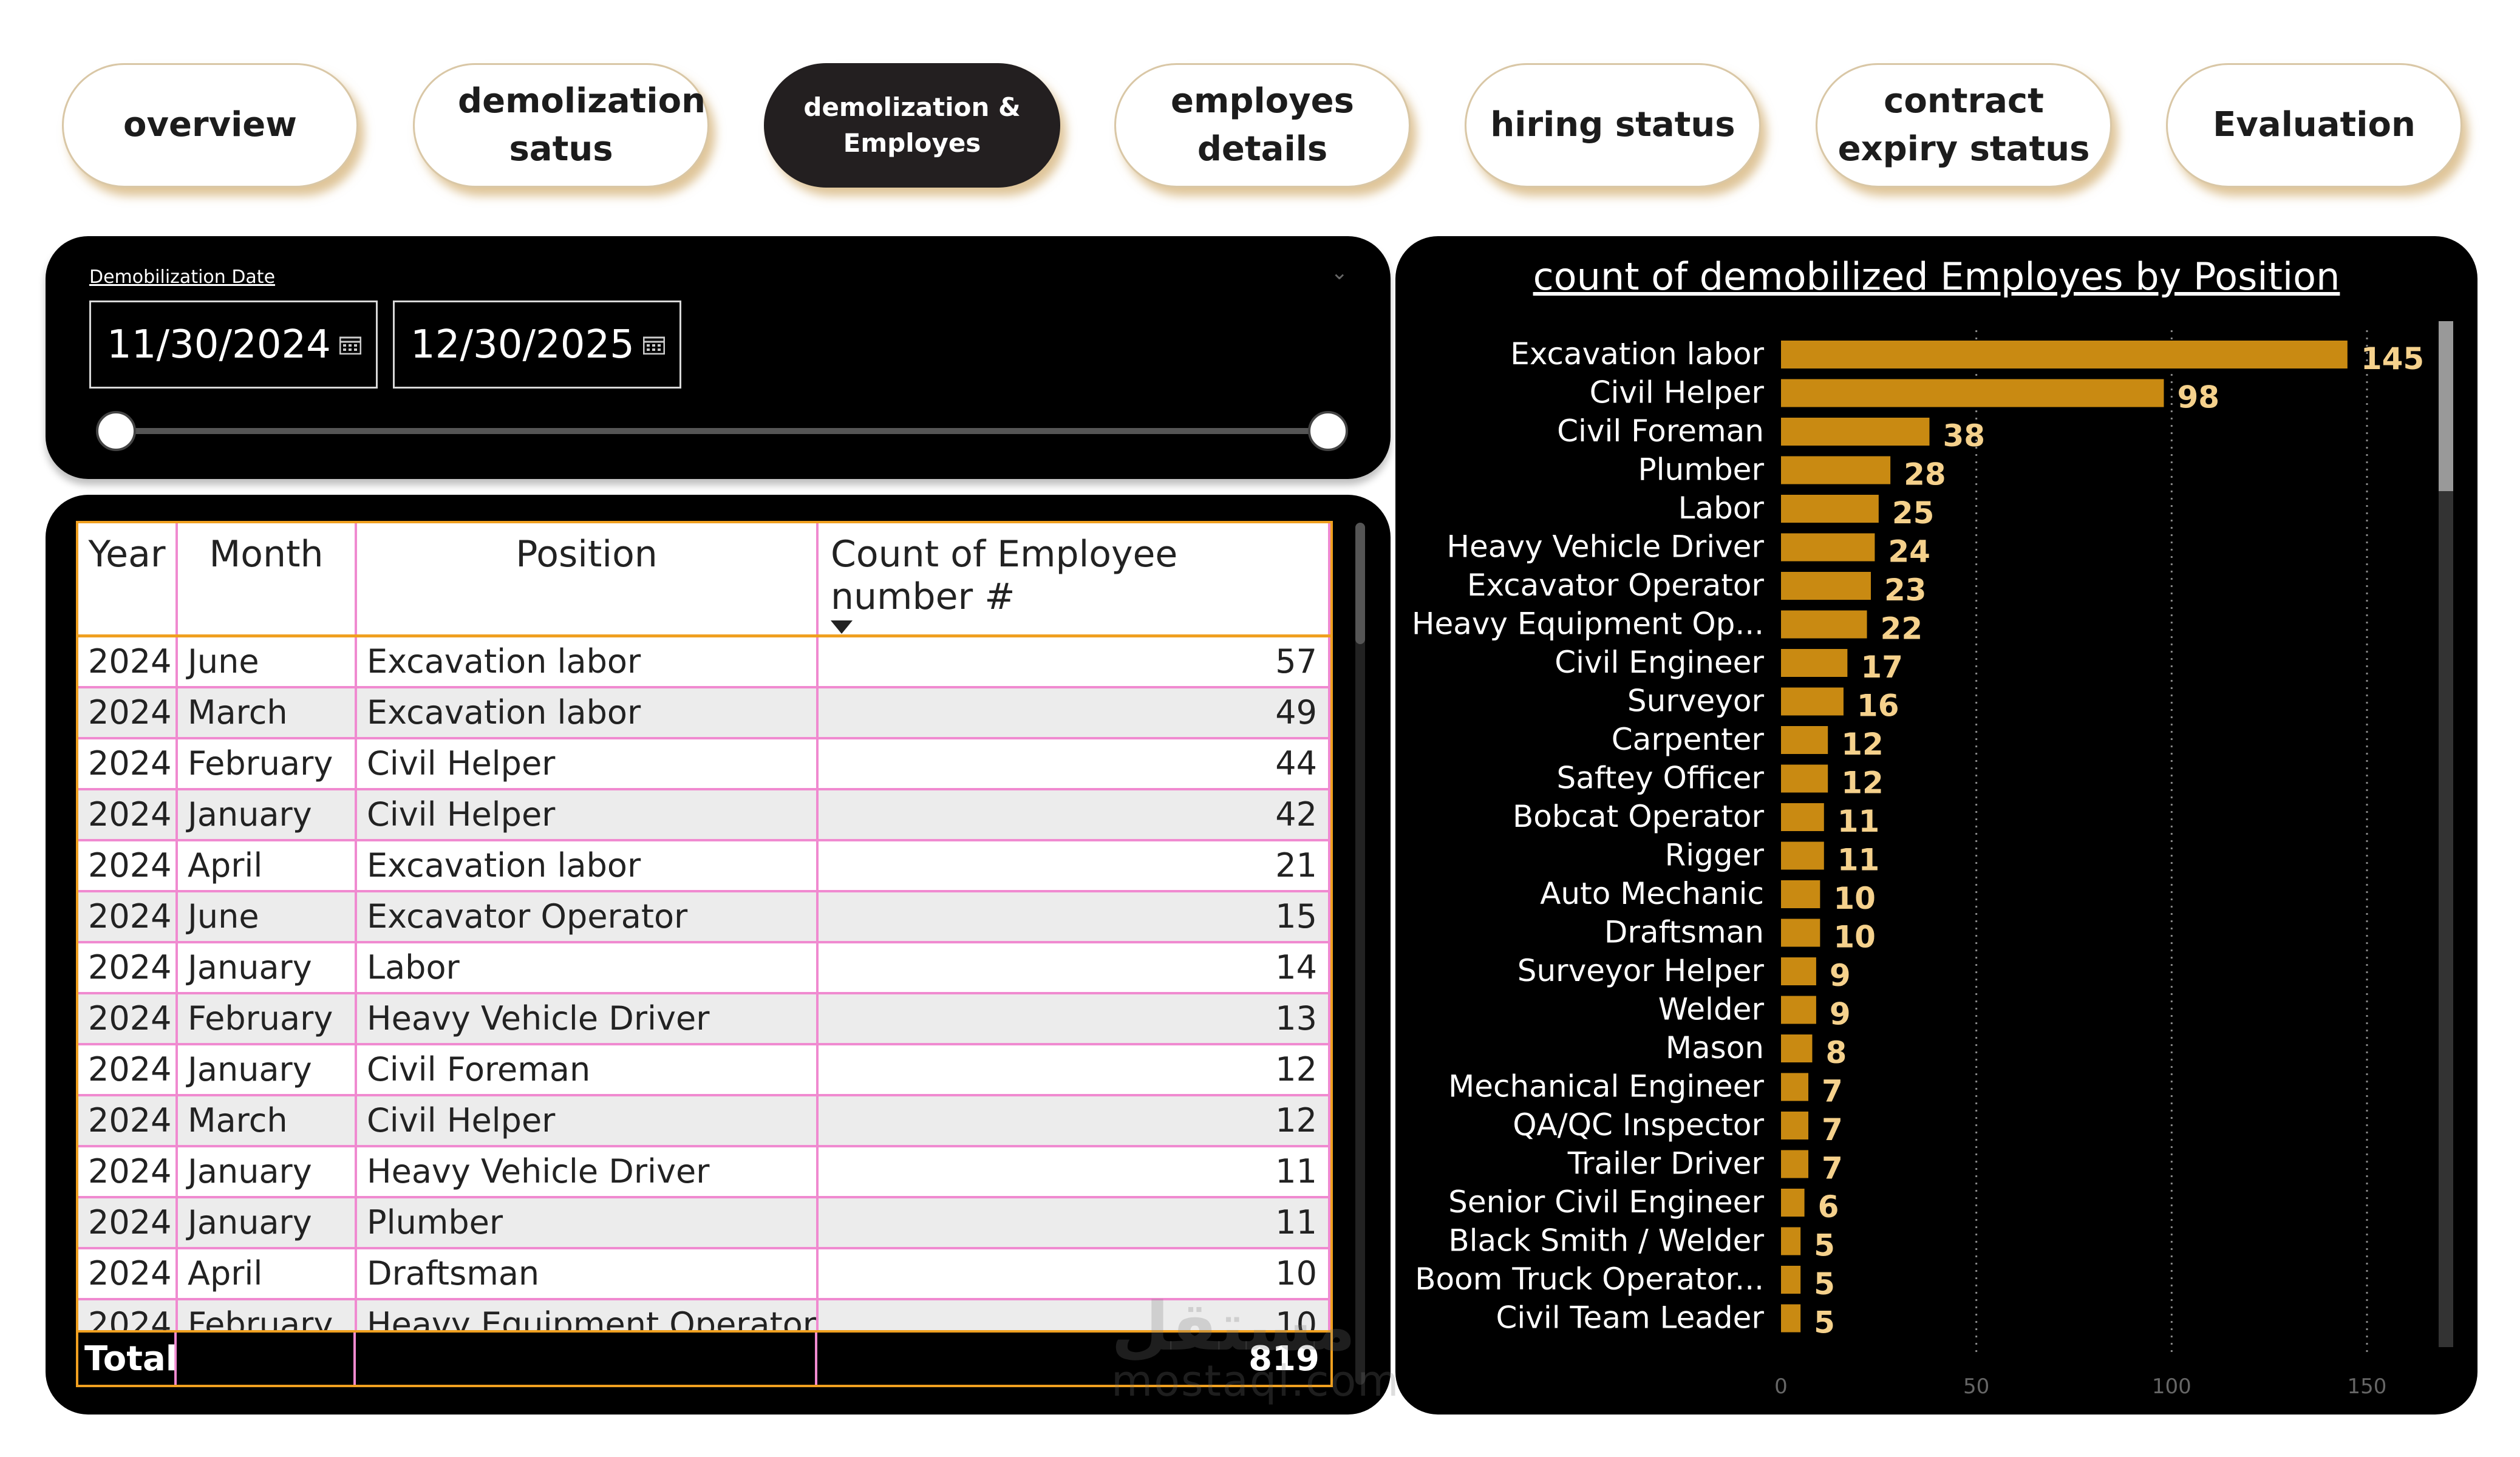 Image resolution: width=2520 pixels, height=1457 pixels. What do you see at coordinates (182, 277) in the screenshot?
I see `filter-label: Demobilization Date` at bounding box center [182, 277].